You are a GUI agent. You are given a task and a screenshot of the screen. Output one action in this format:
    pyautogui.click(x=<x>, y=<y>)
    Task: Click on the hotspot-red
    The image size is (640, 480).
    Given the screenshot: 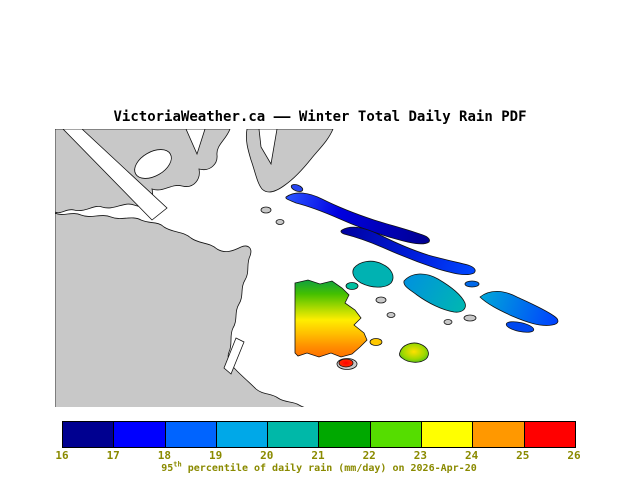 What is the action you would take?
    pyautogui.click(x=346, y=363)
    